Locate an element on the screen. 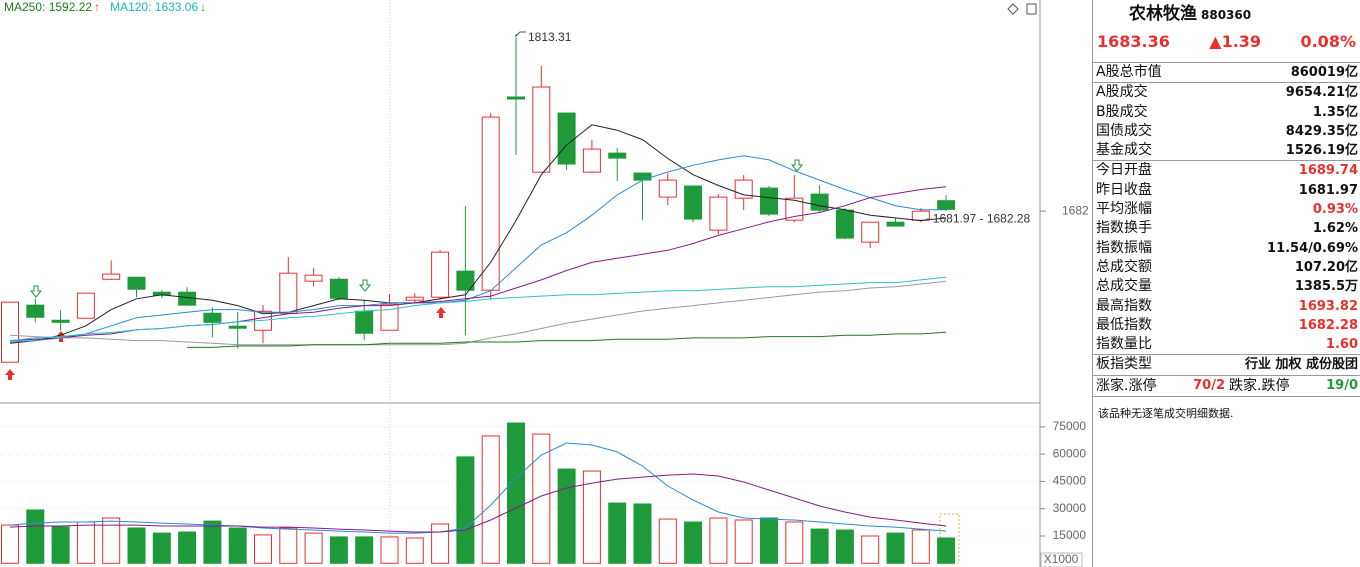  stat-label: B股成交 is located at coordinates (1122, 111).